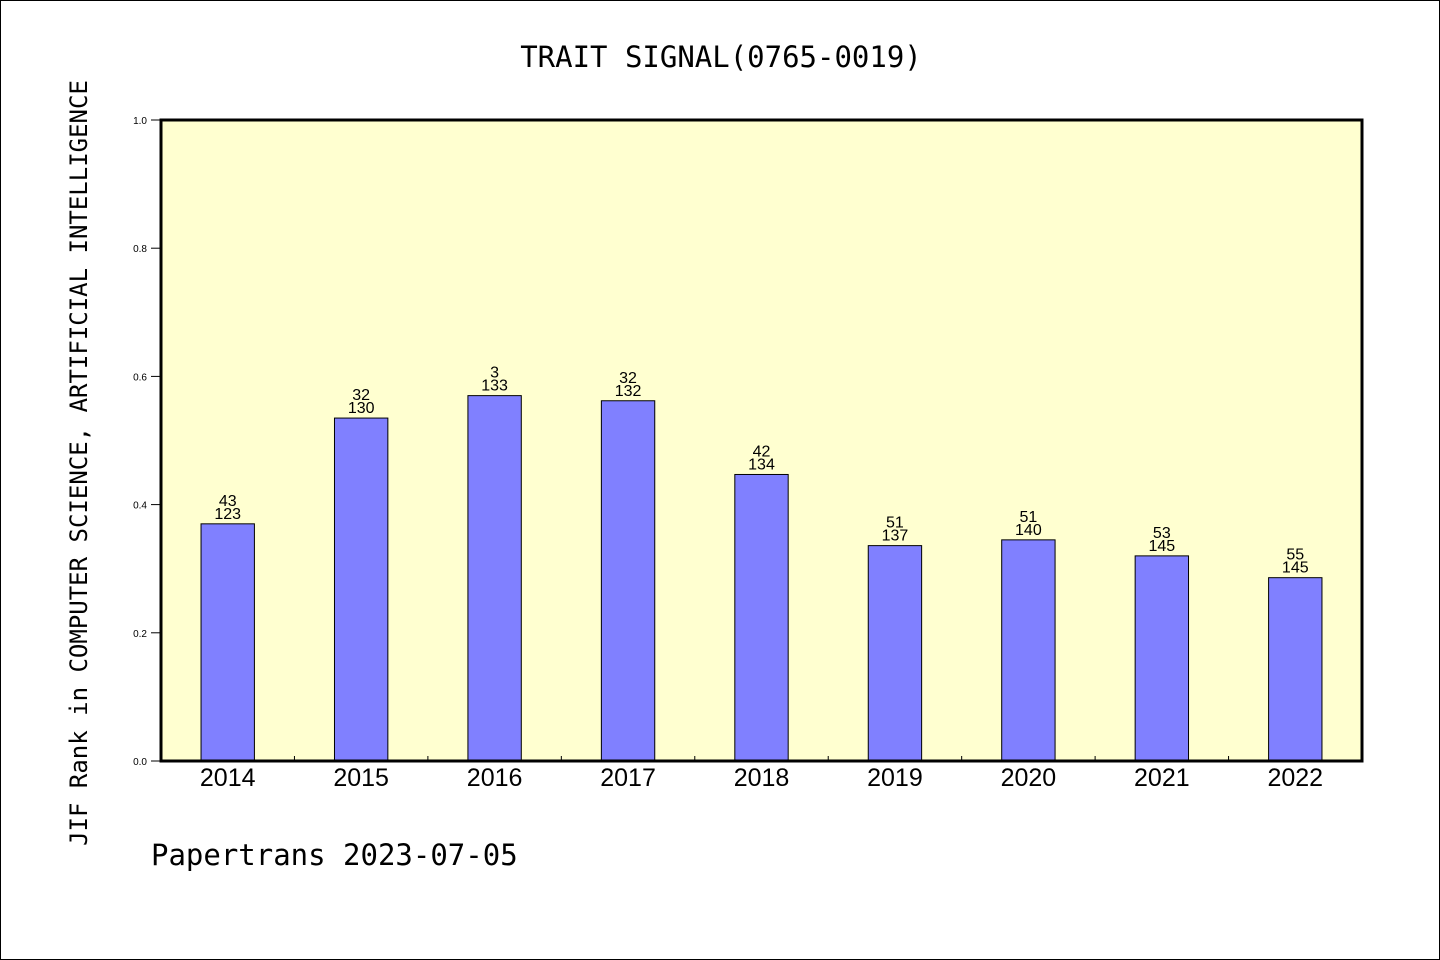  Describe the element at coordinates (895, 778) in the screenshot. I see `x-tick-label: 2019` at that location.